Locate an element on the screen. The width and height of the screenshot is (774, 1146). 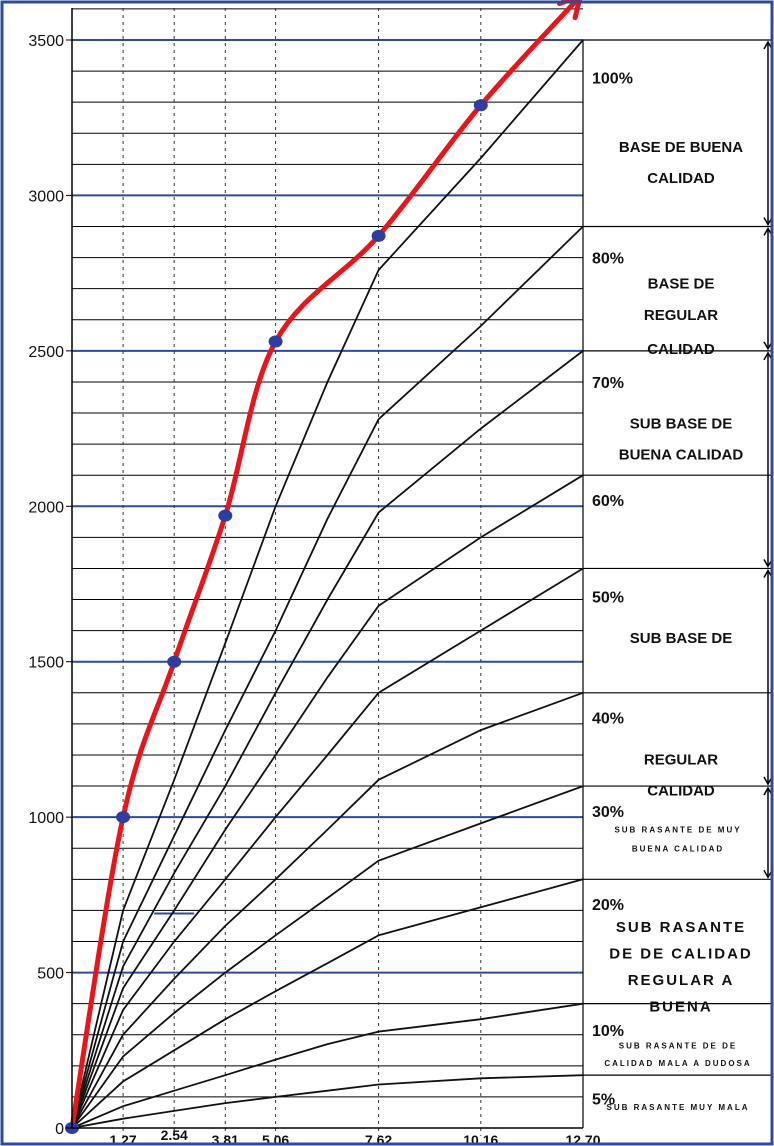
y-tick-label: 3500 is located at coordinates (46, 41).